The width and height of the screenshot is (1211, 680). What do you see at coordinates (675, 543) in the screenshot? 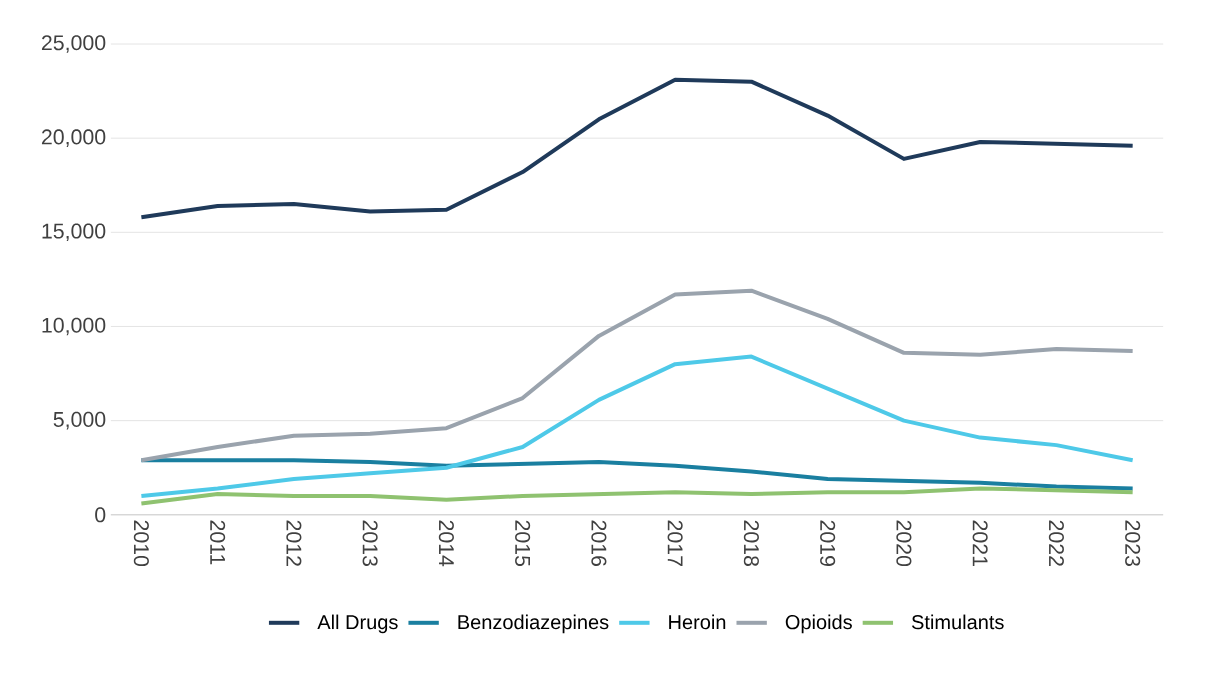
I see `x-tick-label: 2017` at bounding box center [675, 543].